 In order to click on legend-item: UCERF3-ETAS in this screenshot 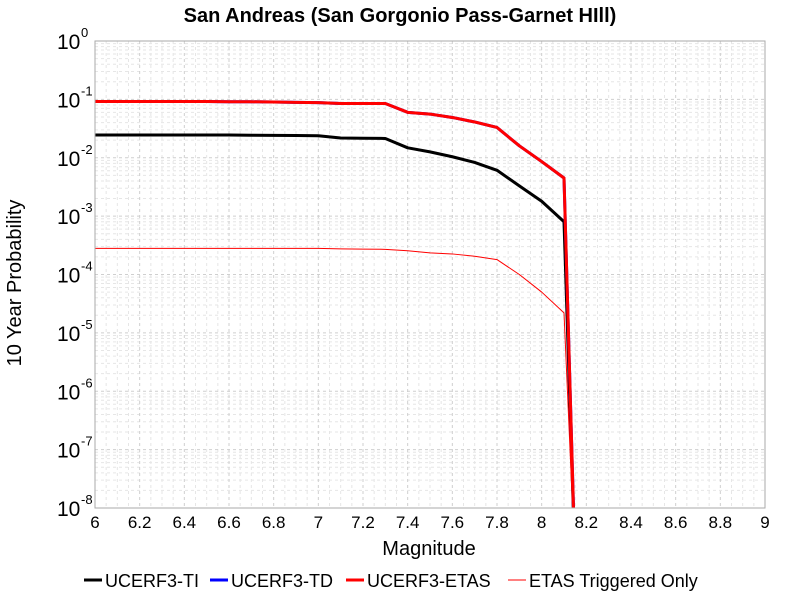, I will do `click(418, 581)`.